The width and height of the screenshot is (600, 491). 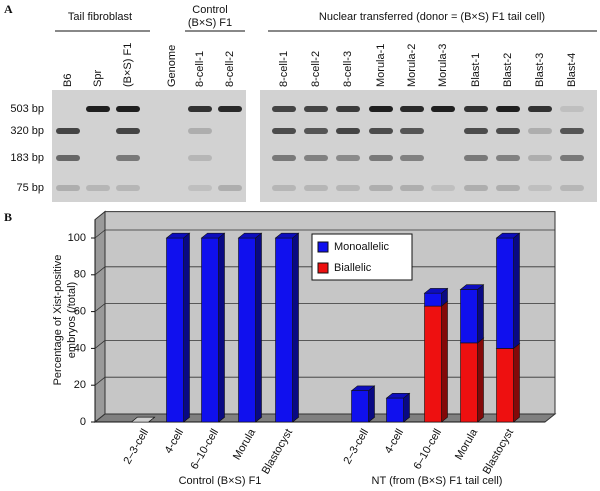 What do you see at coordinates (83, 422) in the screenshot?
I see `y-tick-label: 0` at bounding box center [83, 422].